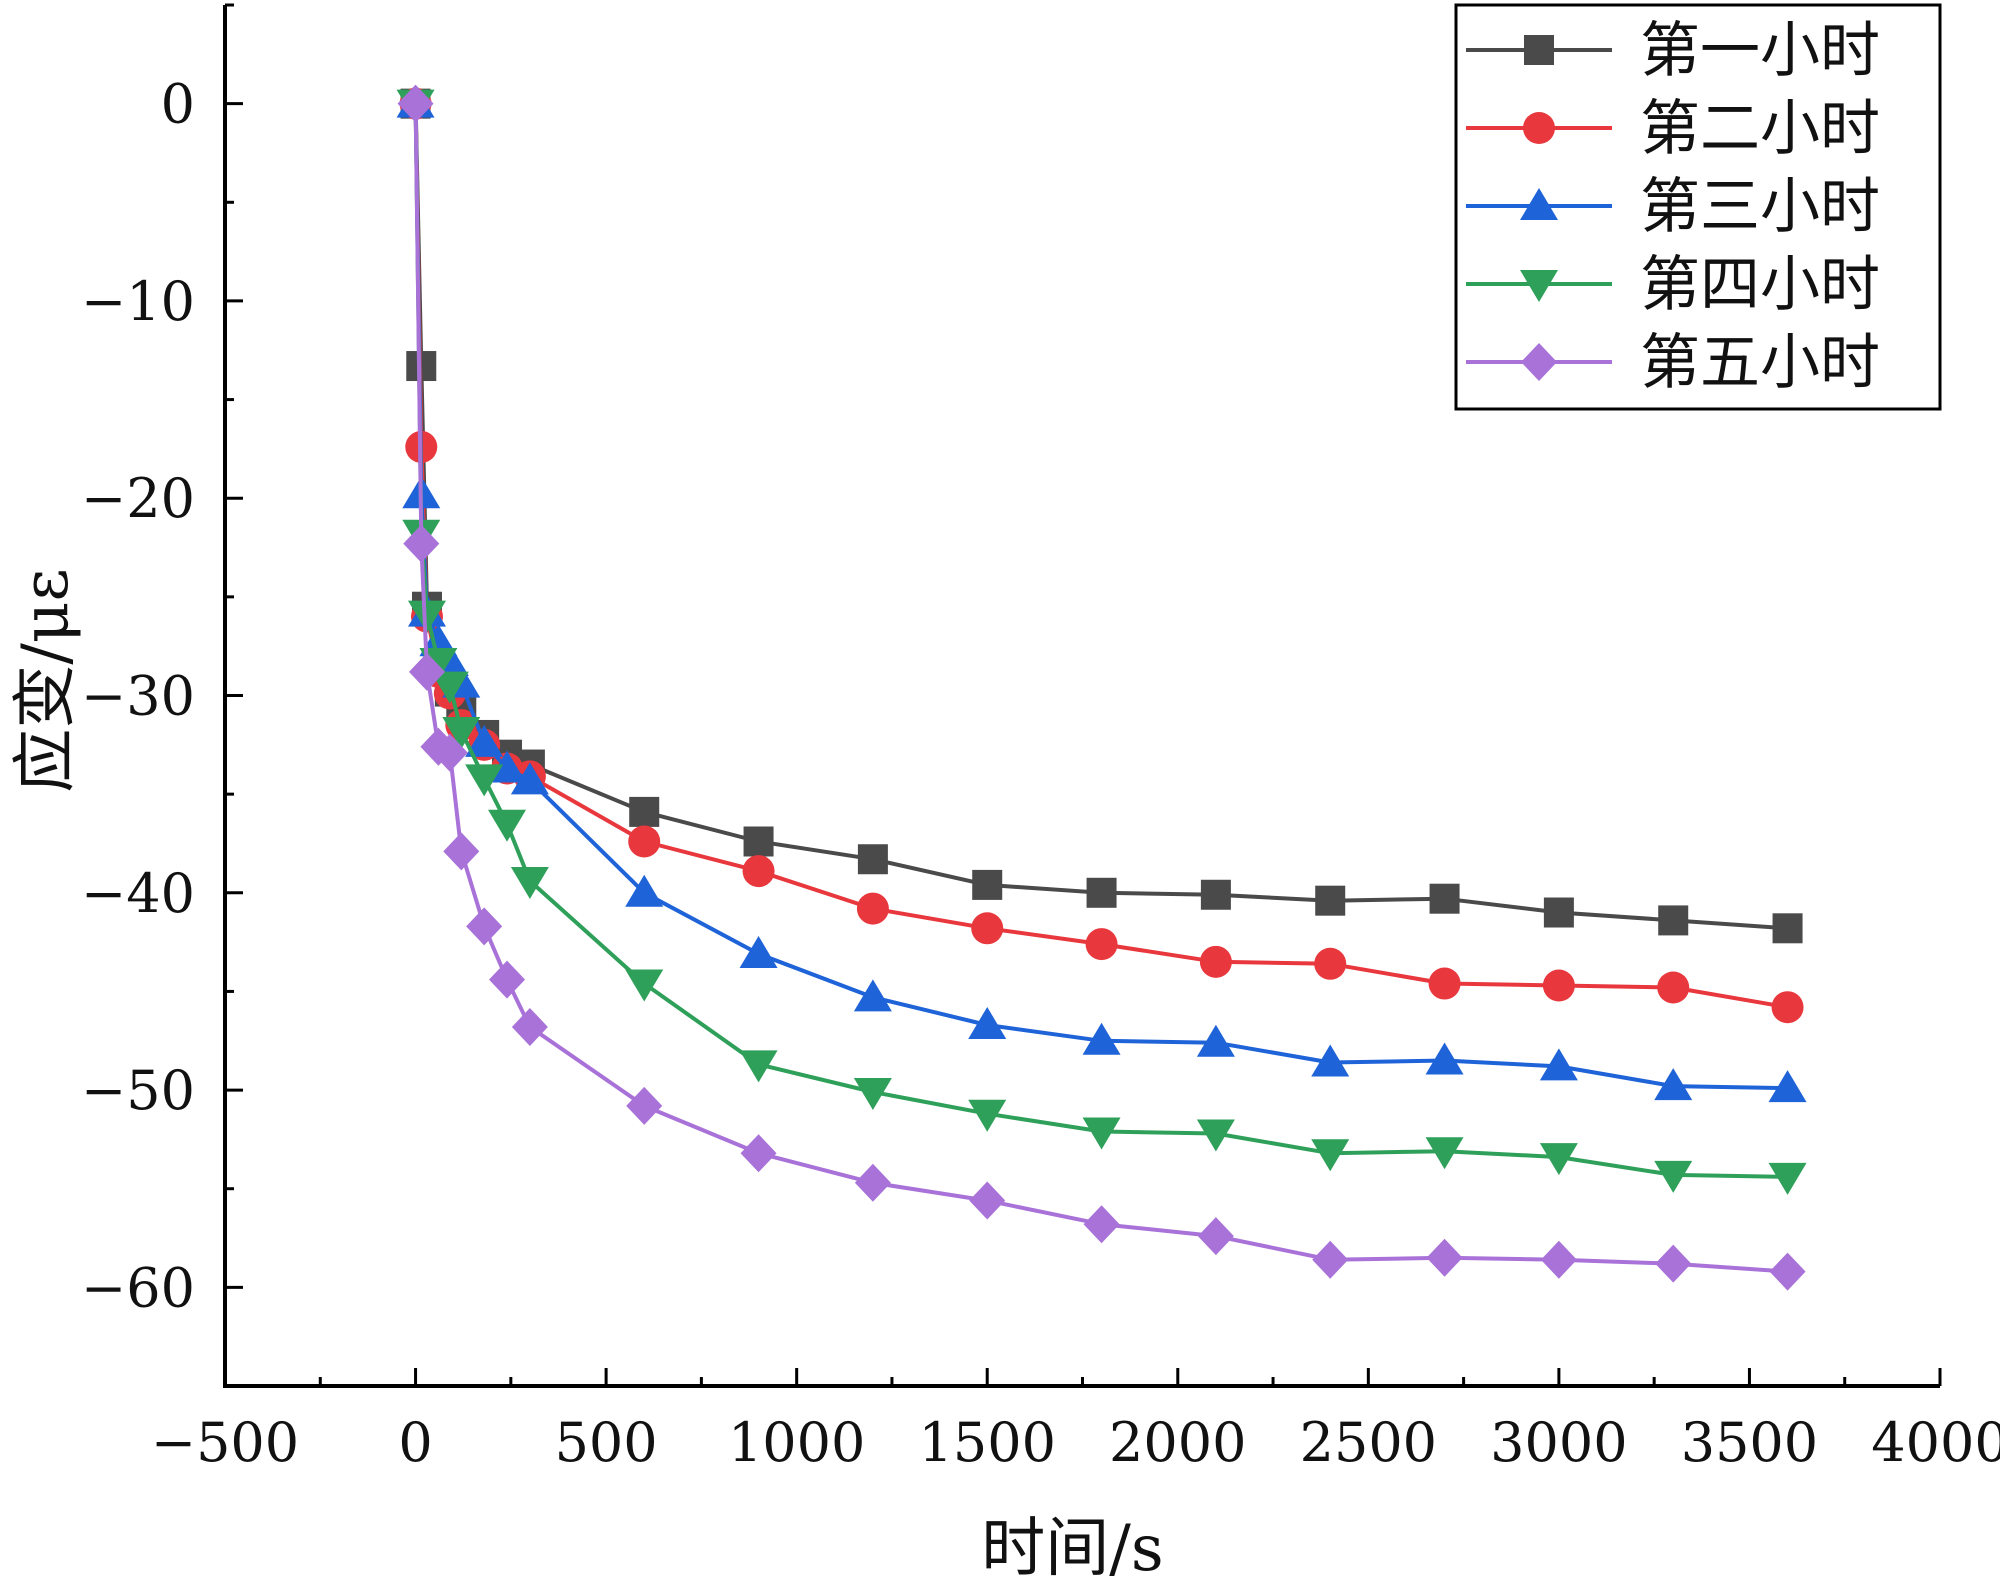  I want to click on x-tick-label: 500, so click(606, 1442).